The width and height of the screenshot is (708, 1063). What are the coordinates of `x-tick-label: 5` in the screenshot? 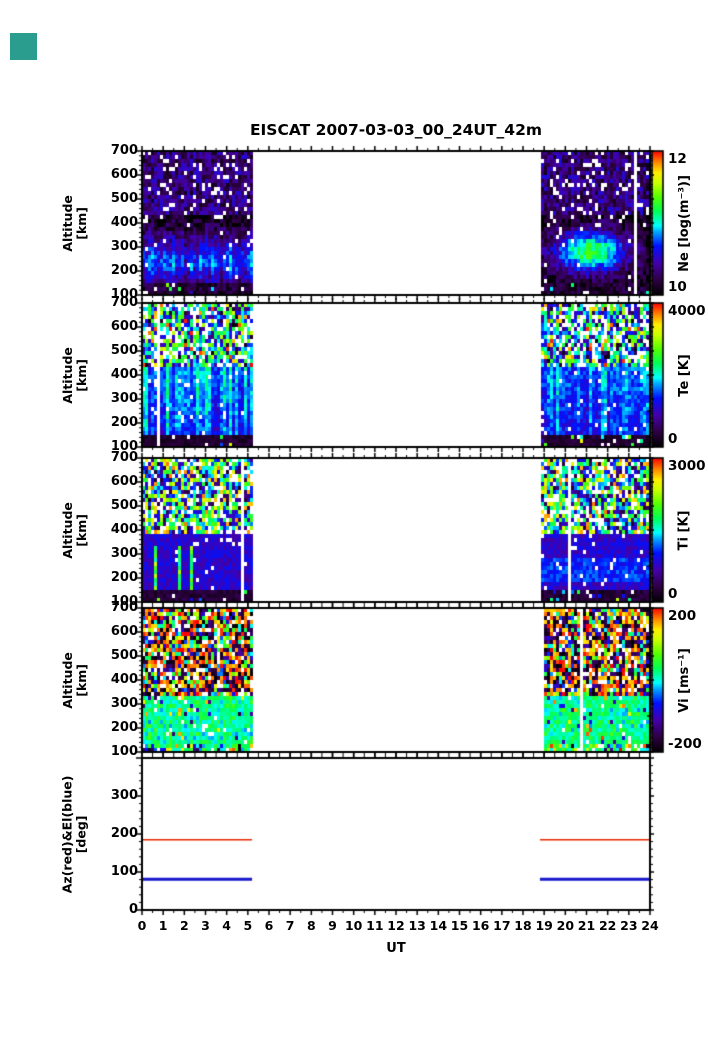 It's located at (248, 925).